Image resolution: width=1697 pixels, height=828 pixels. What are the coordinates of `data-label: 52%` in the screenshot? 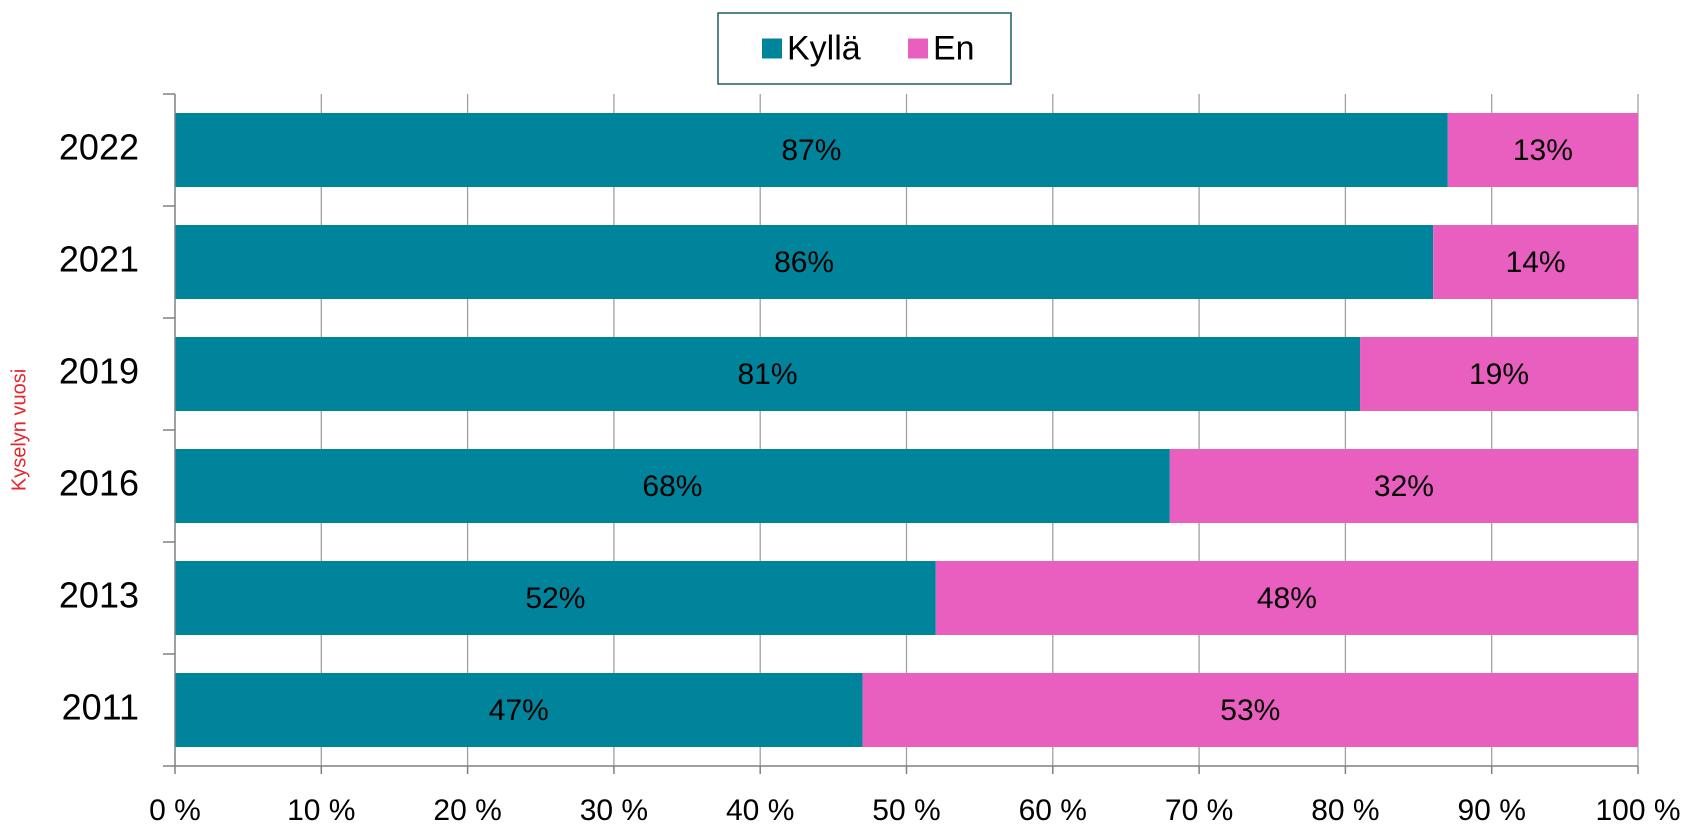 It's located at (555, 598).